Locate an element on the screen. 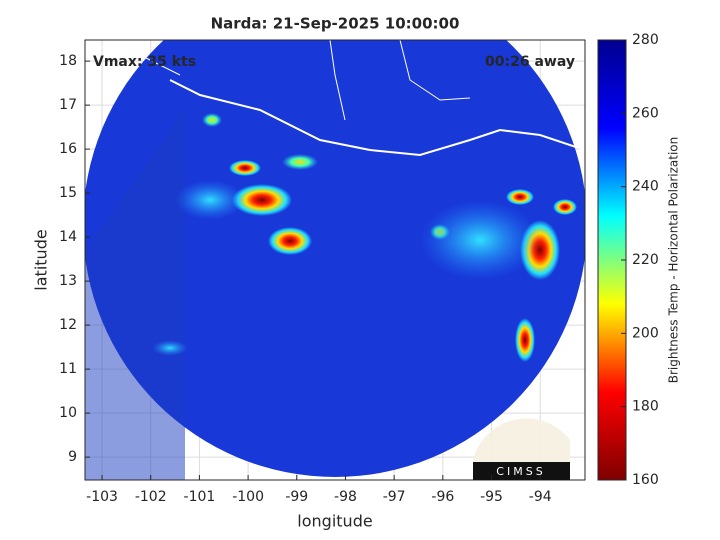 The image size is (720, 540). x-tick-label: -100 is located at coordinates (248, 497).